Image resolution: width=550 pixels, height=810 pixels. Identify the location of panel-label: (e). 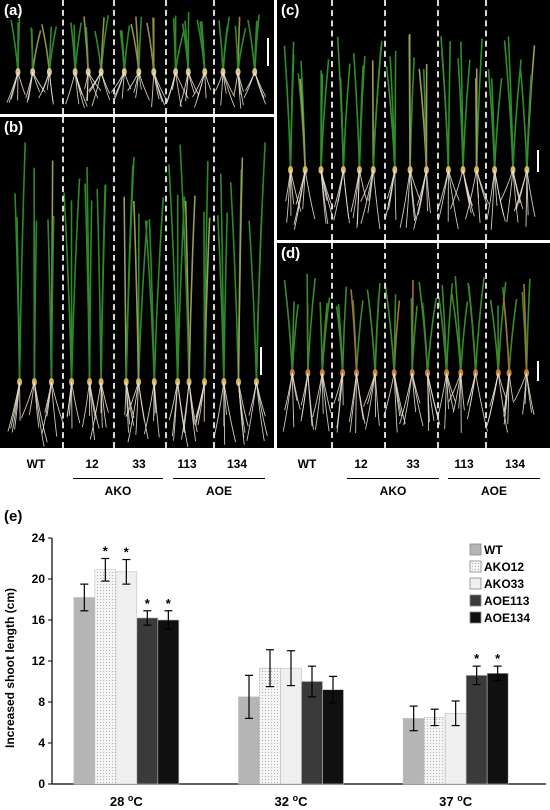
(13, 516).